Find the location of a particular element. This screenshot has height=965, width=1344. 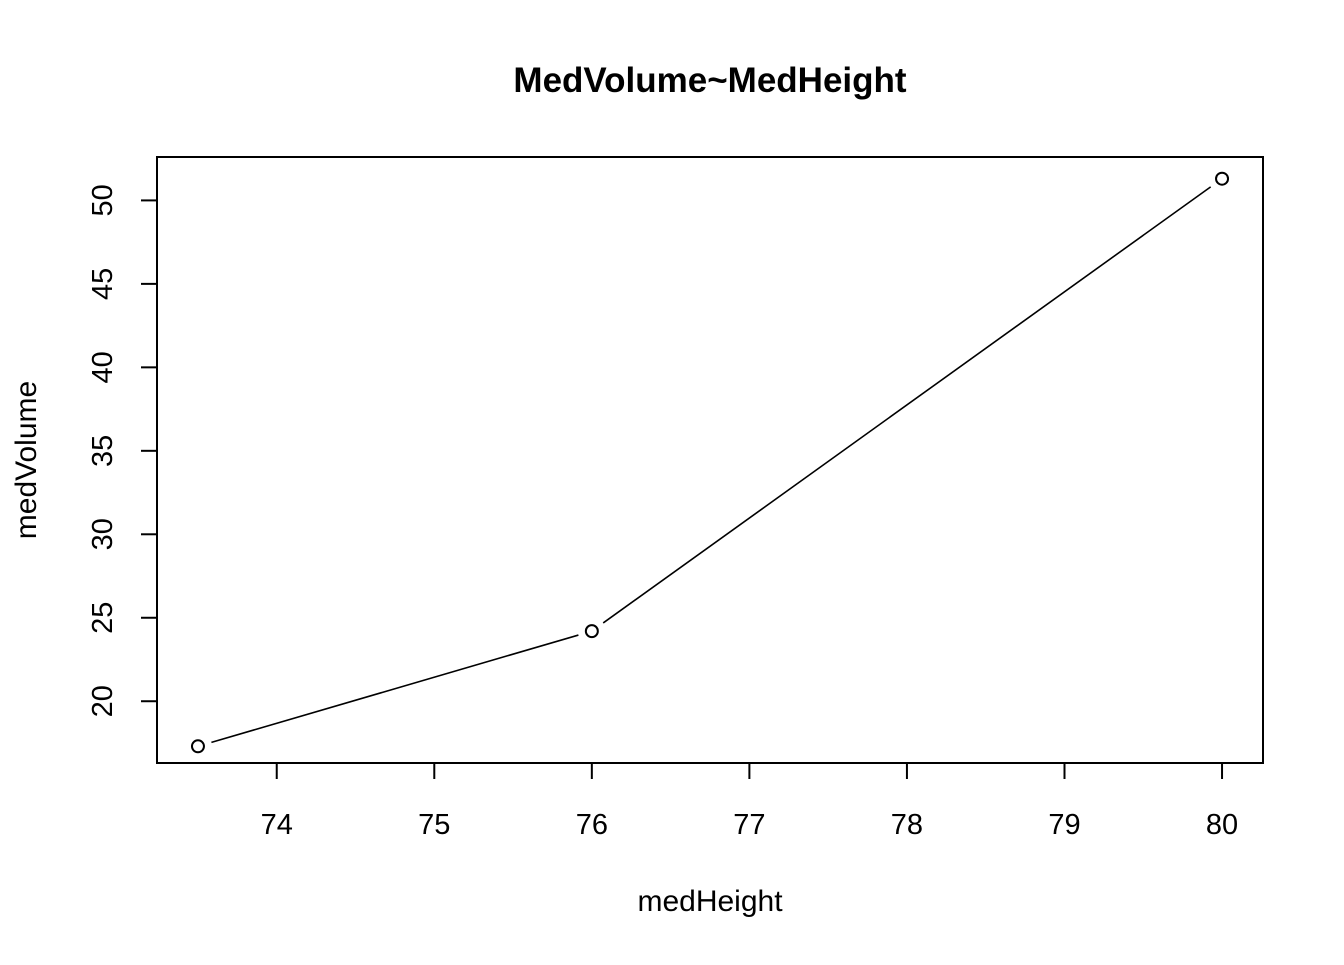

x-axis-label: medHeight is located at coordinates (710, 901).